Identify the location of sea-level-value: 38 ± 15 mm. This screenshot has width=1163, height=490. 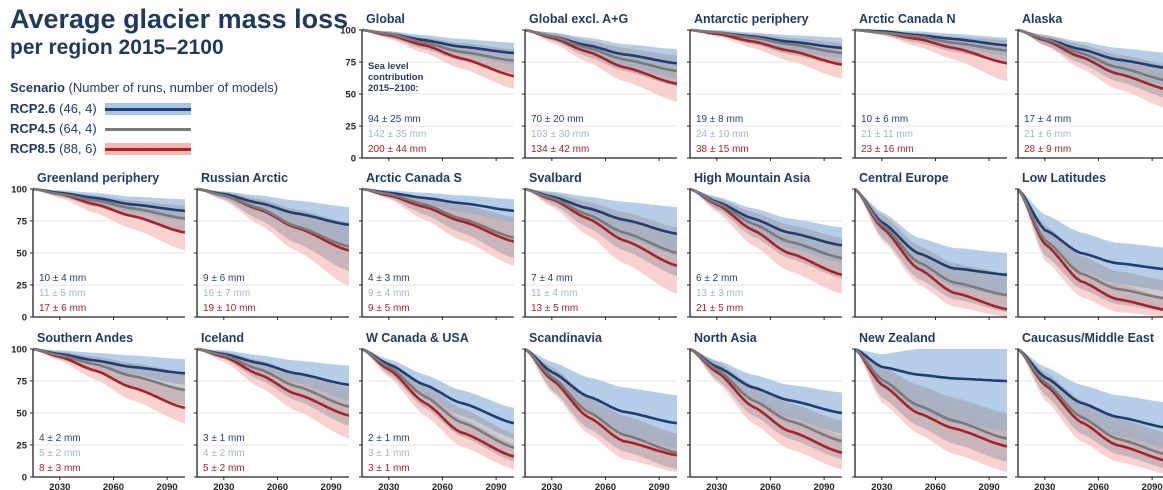
(722, 149).